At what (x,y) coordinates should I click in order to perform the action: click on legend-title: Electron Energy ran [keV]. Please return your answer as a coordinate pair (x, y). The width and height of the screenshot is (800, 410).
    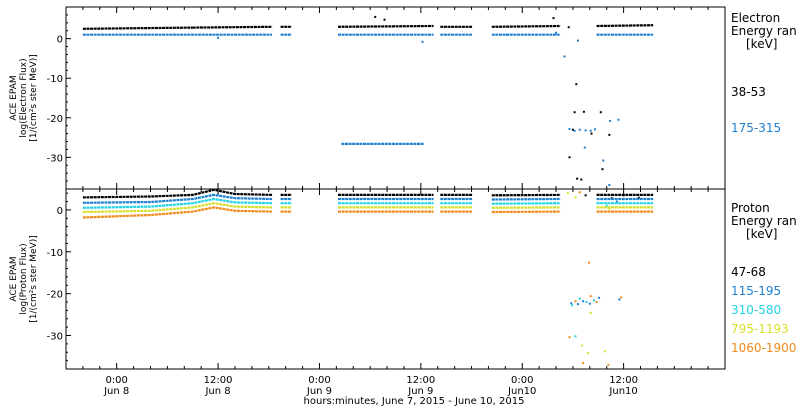
    Looking at the image, I should click on (764, 31).